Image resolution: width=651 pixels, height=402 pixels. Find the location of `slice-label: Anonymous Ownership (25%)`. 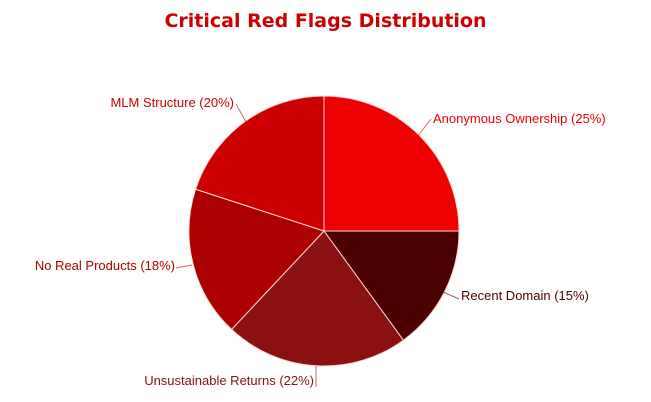

slice-label: Anonymous Ownership (25%) is located at coordinates (519, 118).